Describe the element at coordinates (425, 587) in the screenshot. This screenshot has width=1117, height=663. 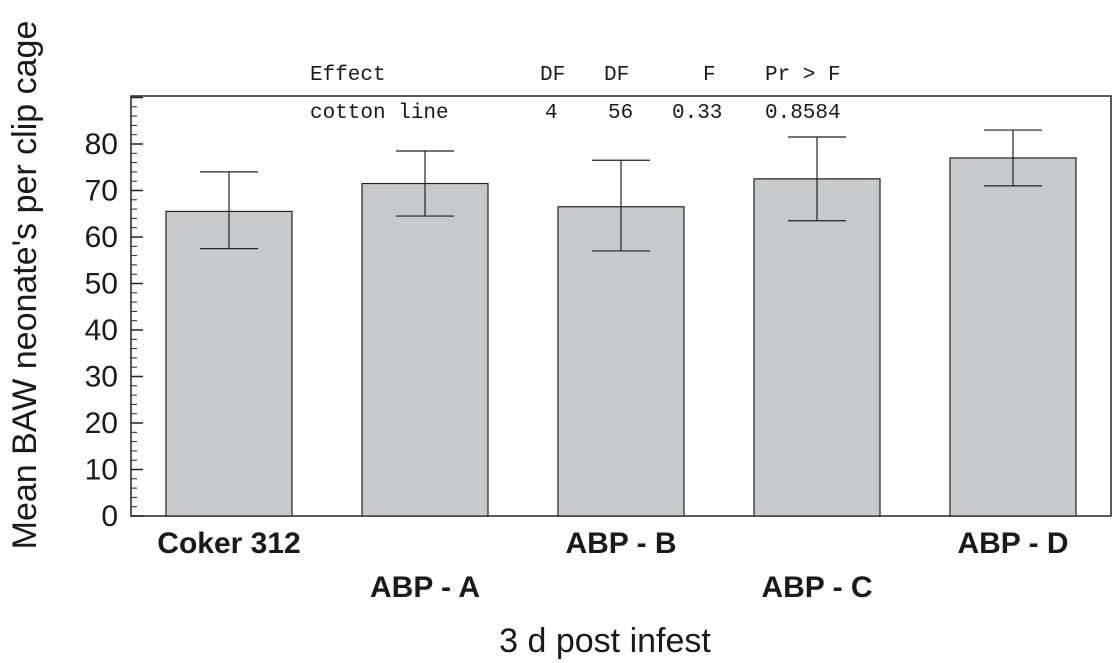
I see `x-category-label: ABP - A` at that location.